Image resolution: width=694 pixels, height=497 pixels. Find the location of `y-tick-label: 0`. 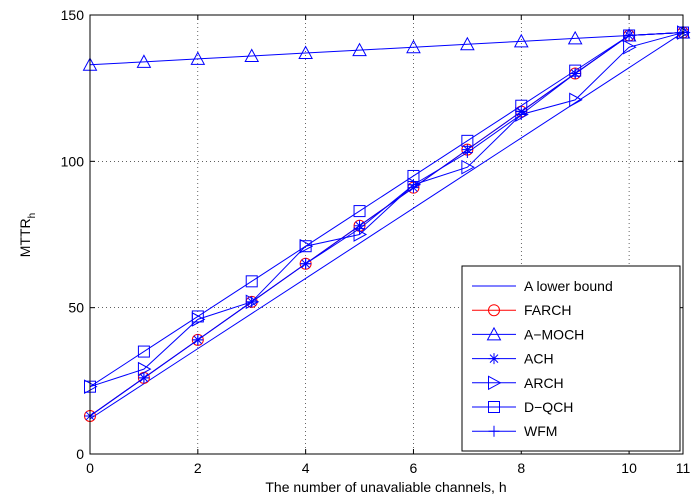

y-tick-label: 0 is located at coordinates (80, 454).